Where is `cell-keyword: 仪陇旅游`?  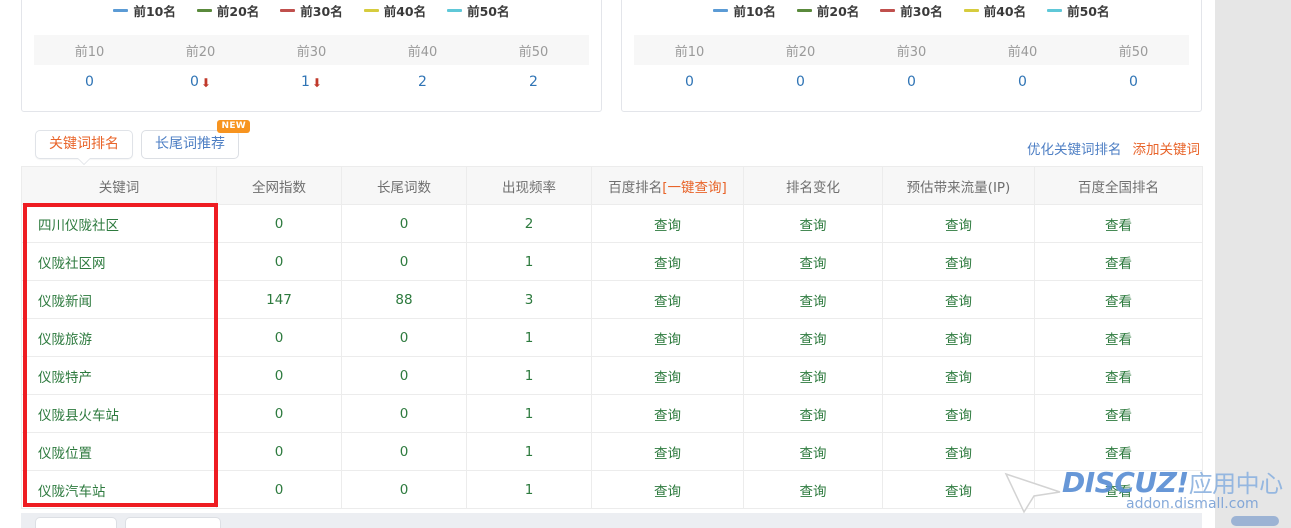 cell-keyword: 仪陇旅游 is located at coordinates (119, 337).